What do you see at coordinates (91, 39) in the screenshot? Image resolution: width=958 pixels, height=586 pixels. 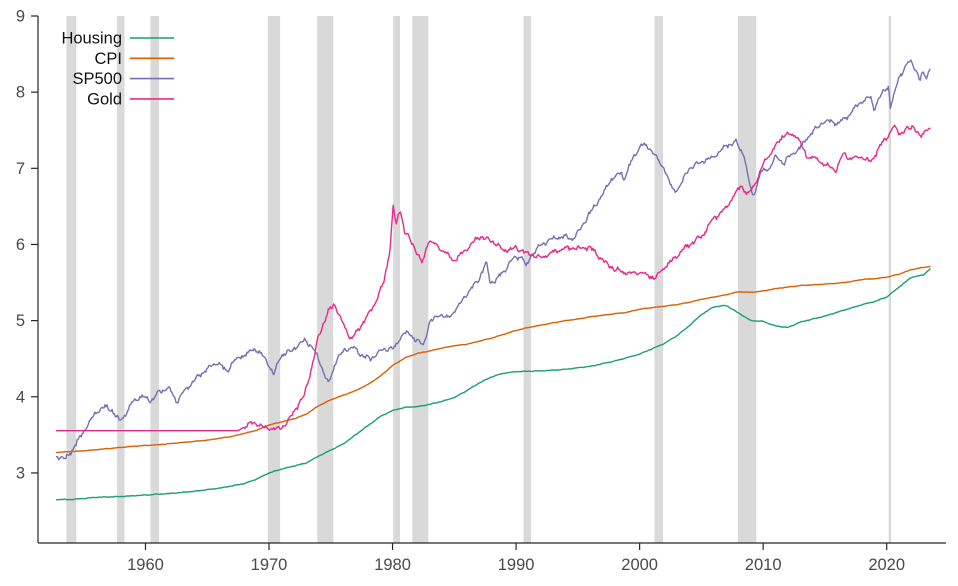 I see `legend-label-housing: Housing` at bounding box center [91, 39].